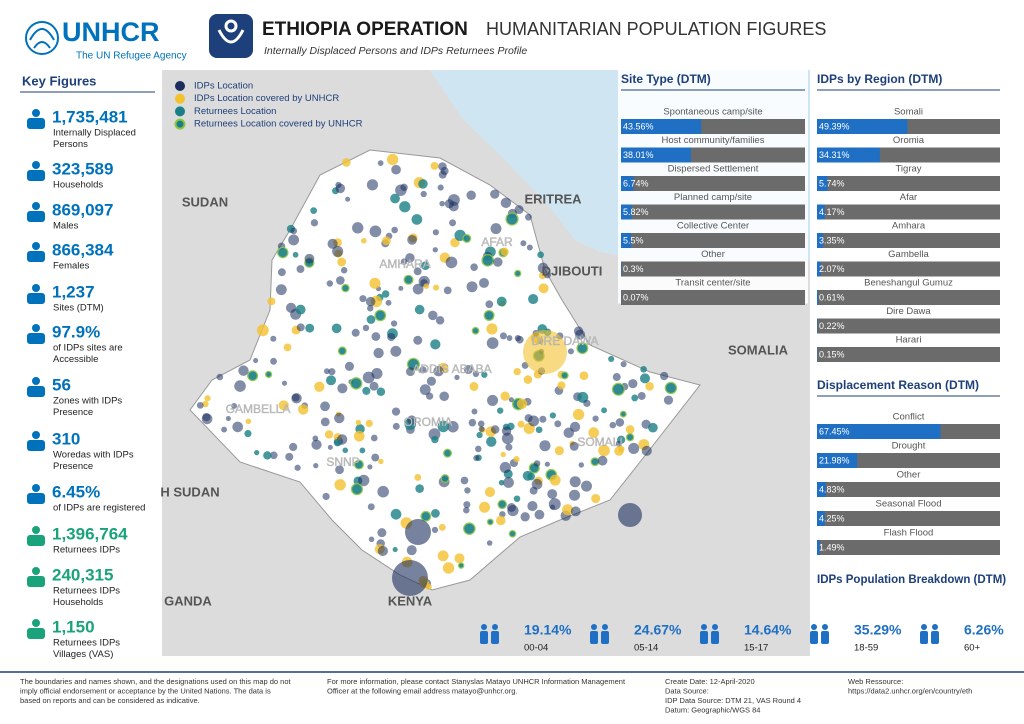 The width and height of the screenshot is (1024, 724). What do you see at coordinates (428, 422) in the screenshot?
I see `region-label: OROMIA` at bounding box center [428, 422].